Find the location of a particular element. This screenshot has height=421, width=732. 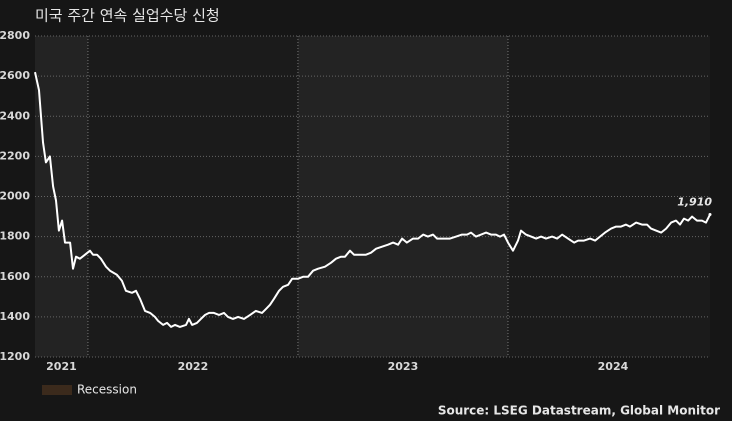

y-tick-label: 1400 is located at coordinates (15, 316).